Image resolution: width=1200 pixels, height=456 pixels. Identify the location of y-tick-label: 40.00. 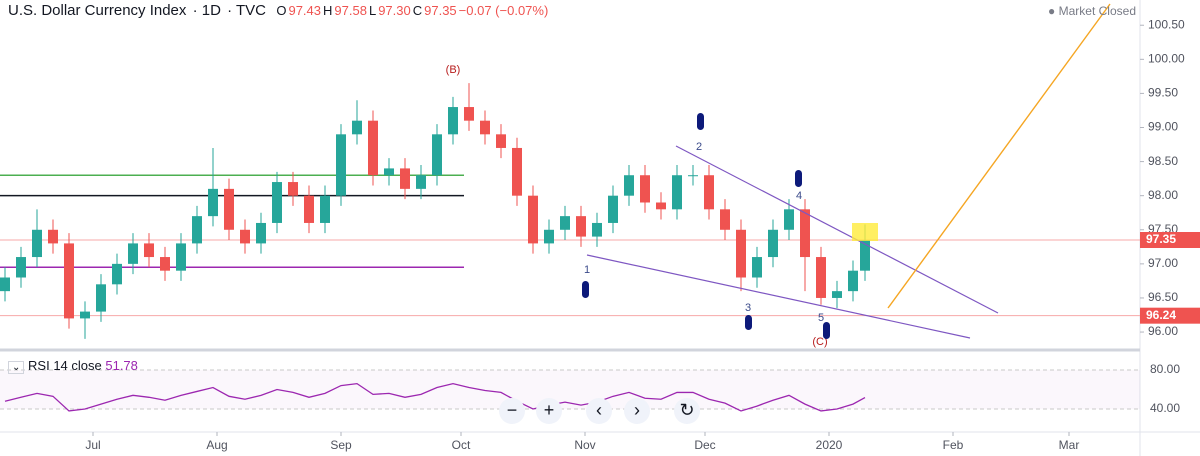
(1165, 408).